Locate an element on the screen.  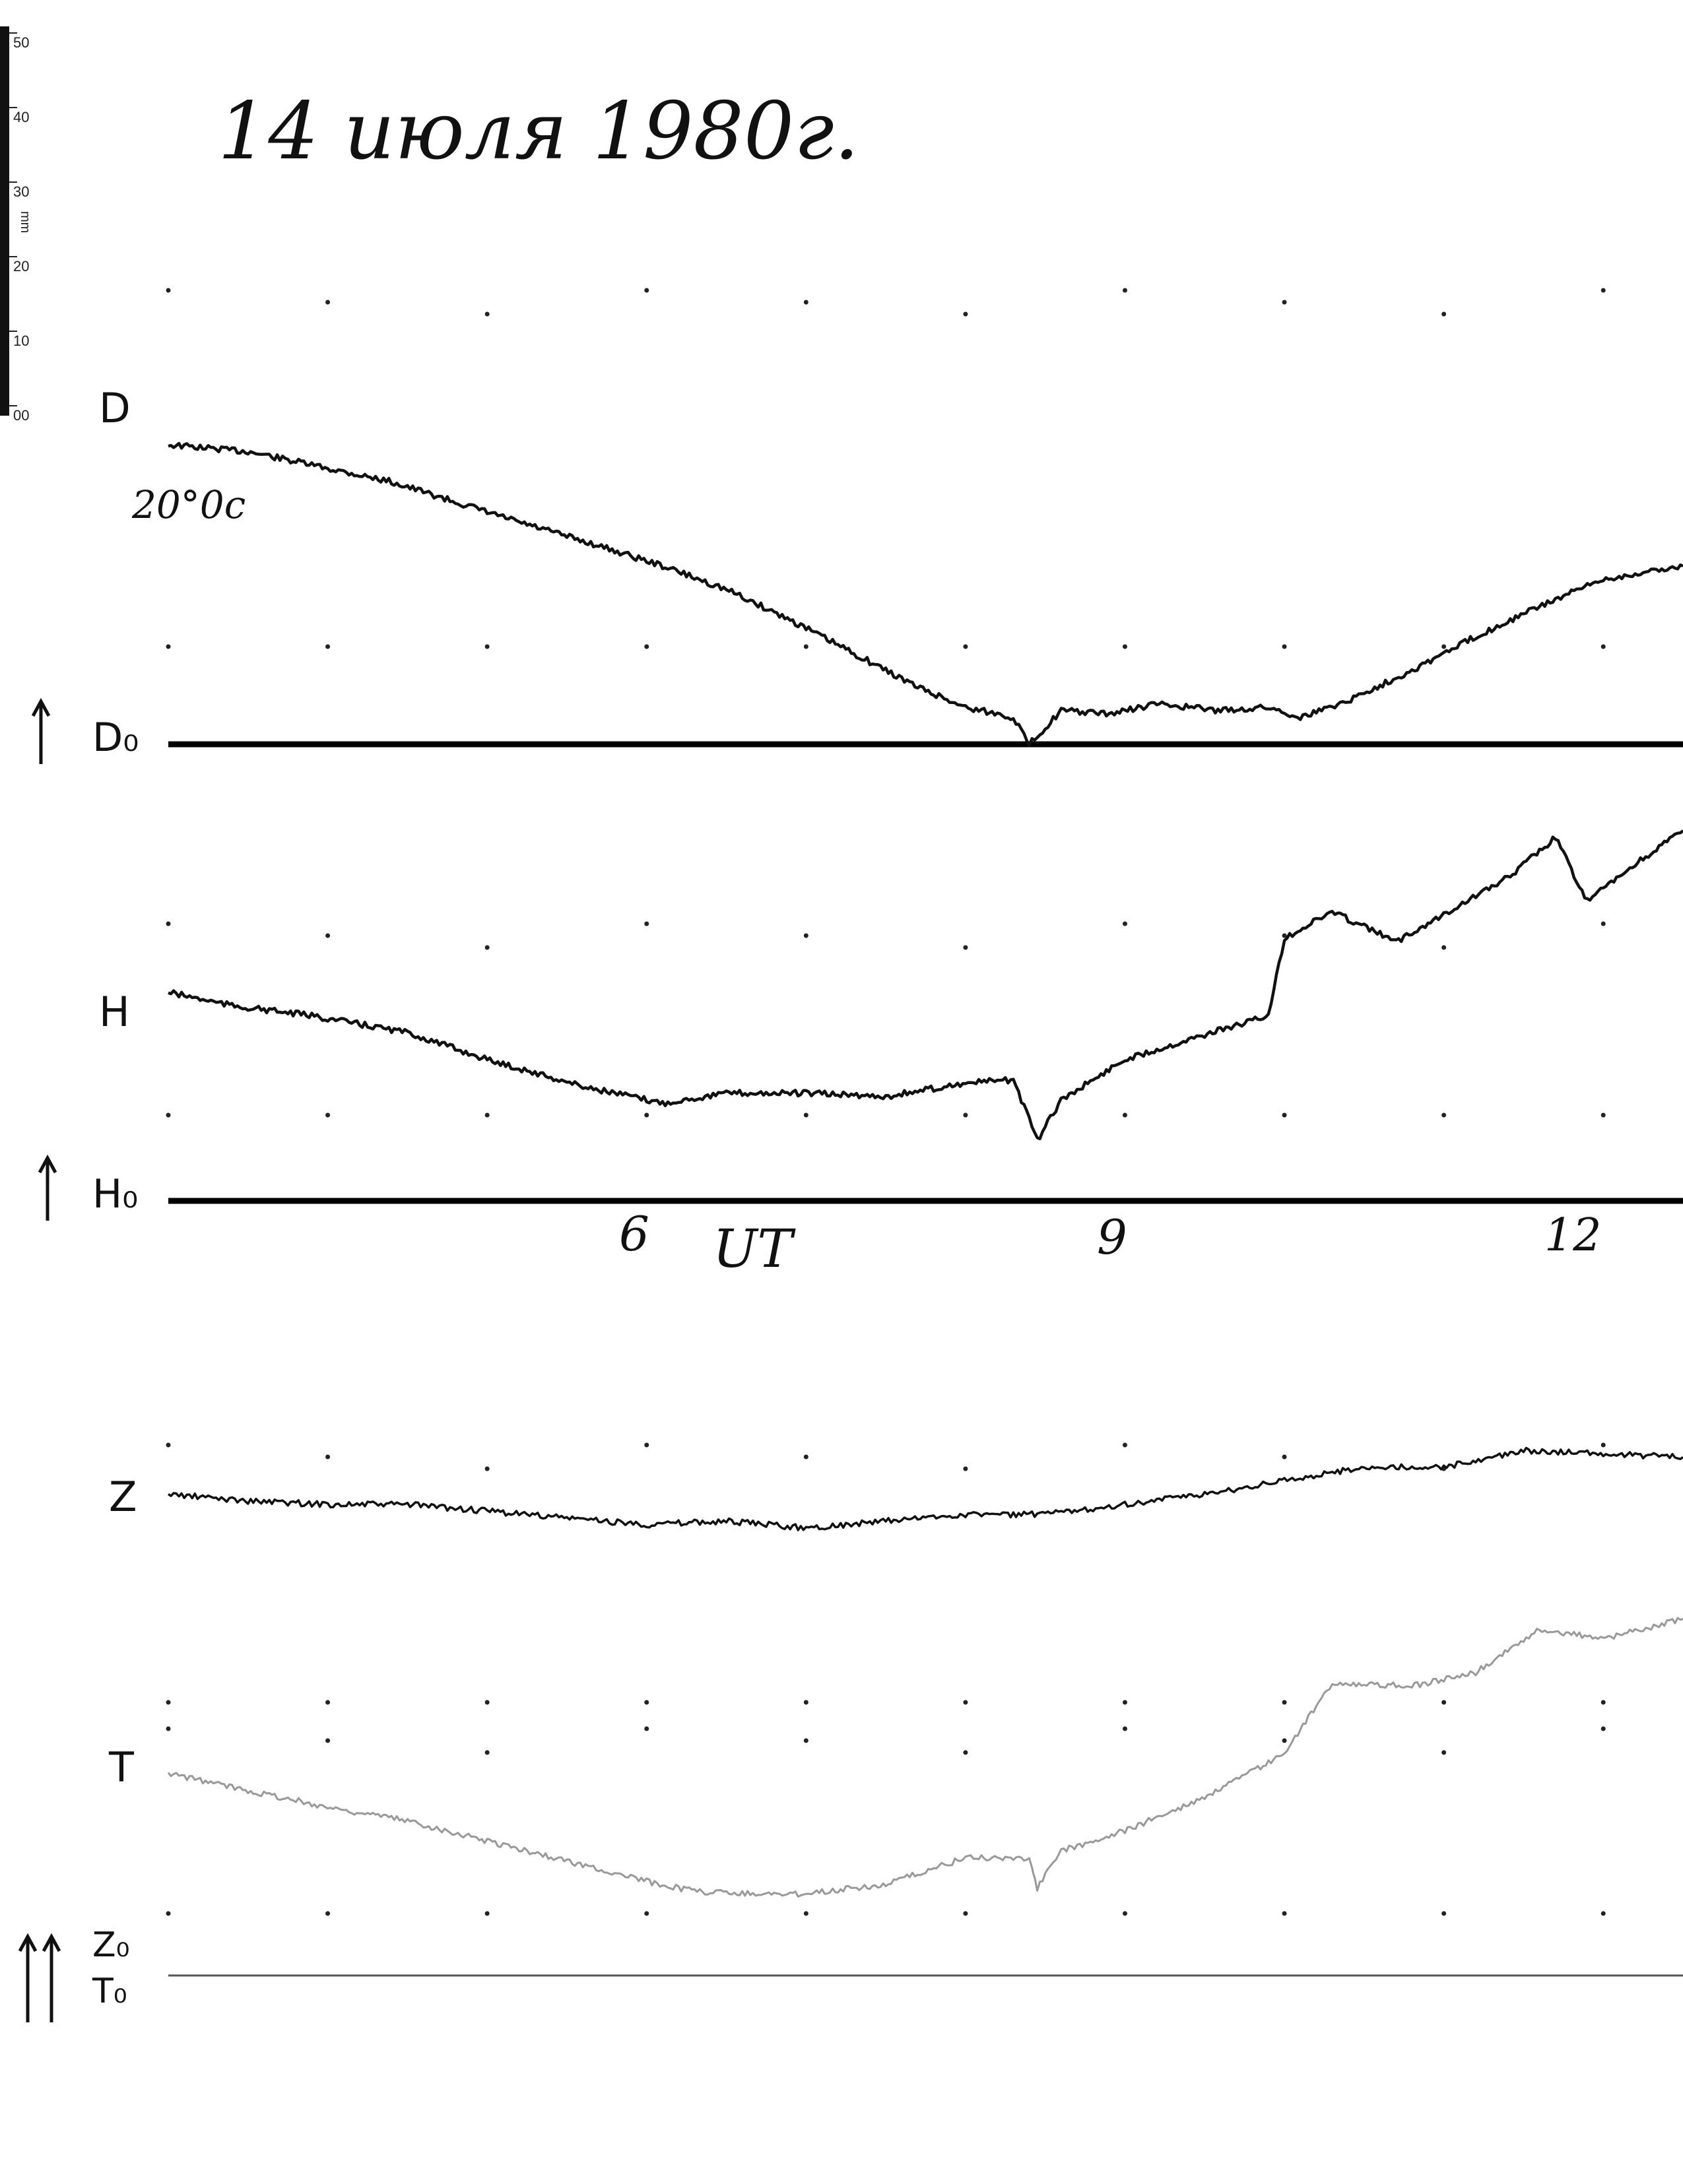
trace-d is located at coordinates (925, 594).